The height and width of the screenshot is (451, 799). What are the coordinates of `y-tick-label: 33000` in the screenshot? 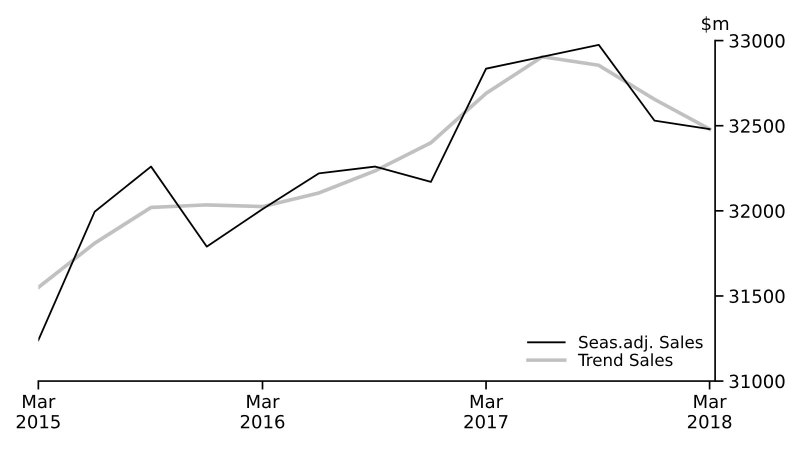 It's located at (757, 41).